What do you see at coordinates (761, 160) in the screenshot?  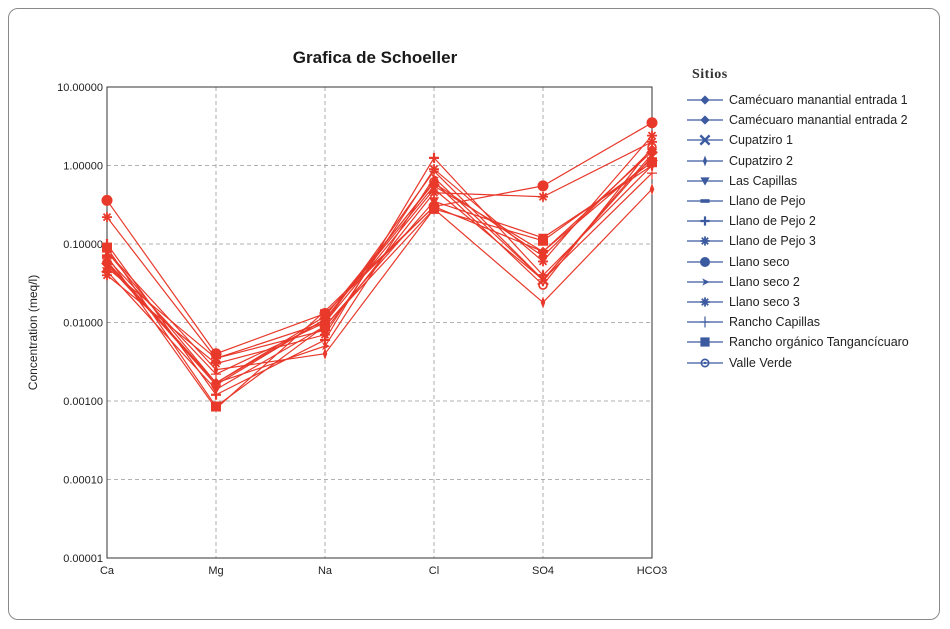 I see `legend-label: Cupatziro 2` at bounding box center [761, 160].